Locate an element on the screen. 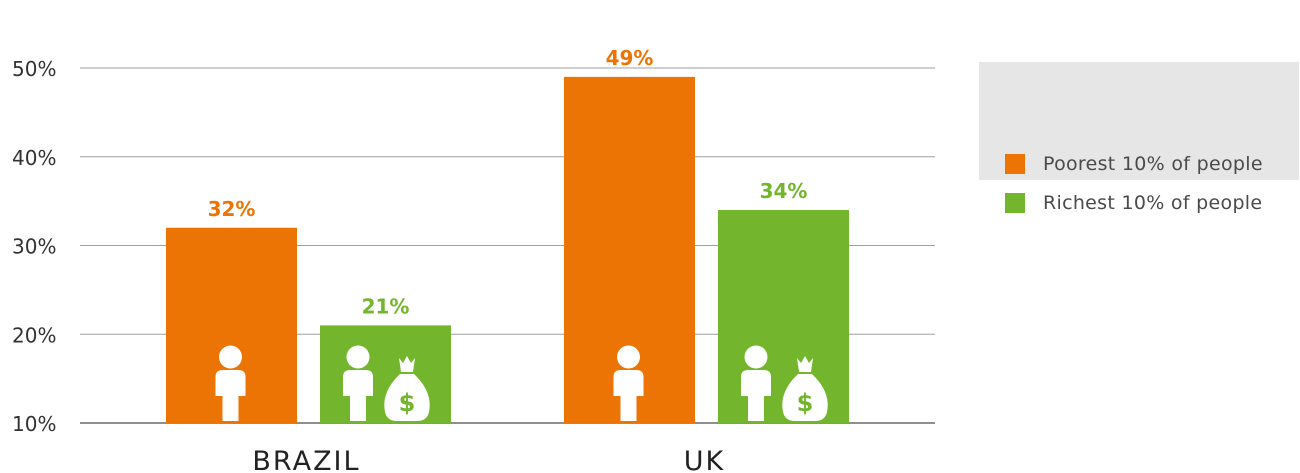 The width and height of the screenshot is (1300, 473). legend-swatch-richest is located at coordinates (1015, 203).